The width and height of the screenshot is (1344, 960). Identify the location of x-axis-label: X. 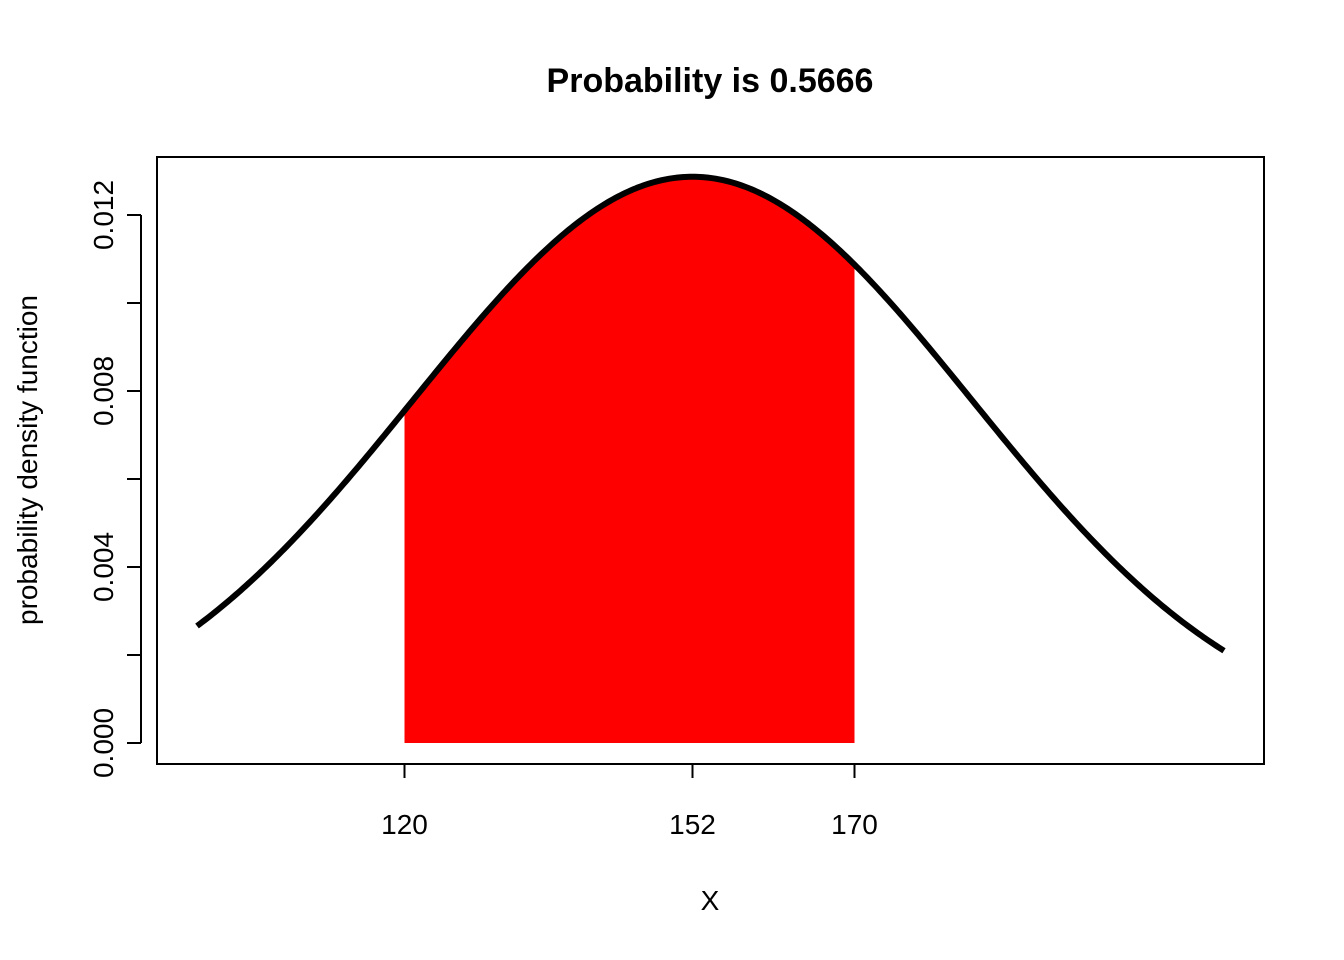
(710, 900).